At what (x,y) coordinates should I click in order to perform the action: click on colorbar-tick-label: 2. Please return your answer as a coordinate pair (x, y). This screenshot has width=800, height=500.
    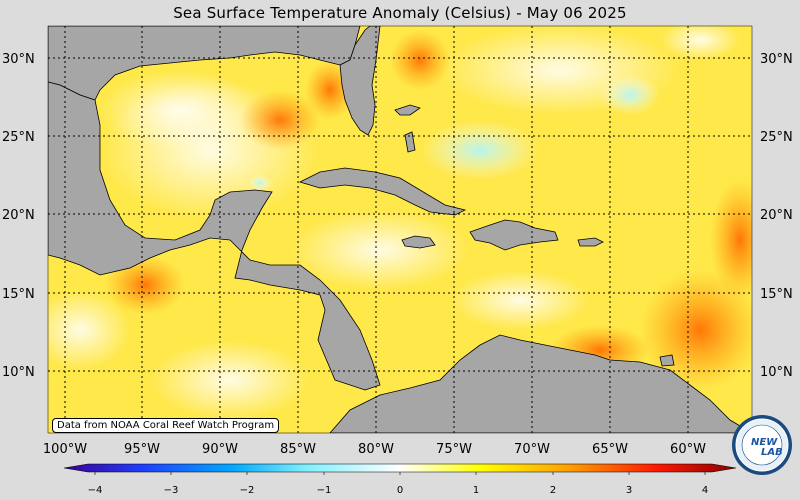
    Looking at the image, I should click on (553, 490).